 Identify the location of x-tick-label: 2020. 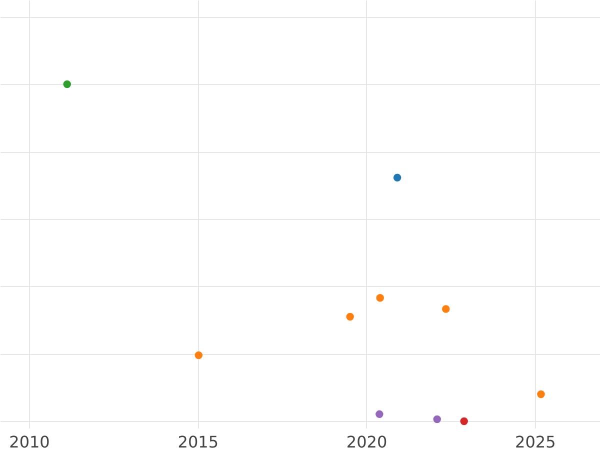
(367, 441).